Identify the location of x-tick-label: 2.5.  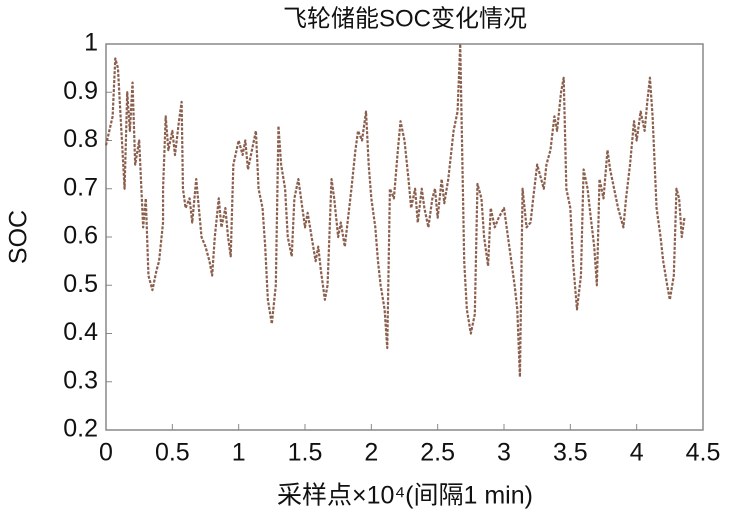
(437, 453).